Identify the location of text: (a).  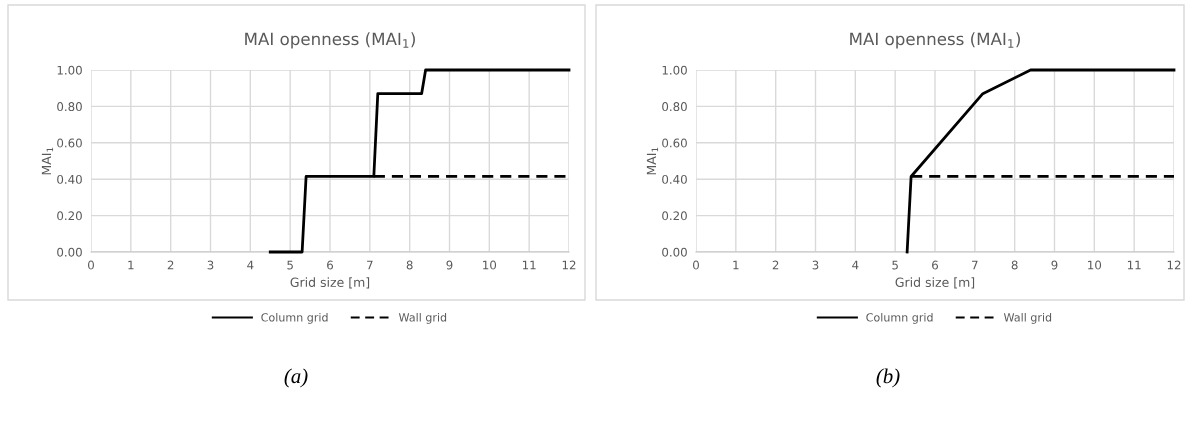
(296, 378).